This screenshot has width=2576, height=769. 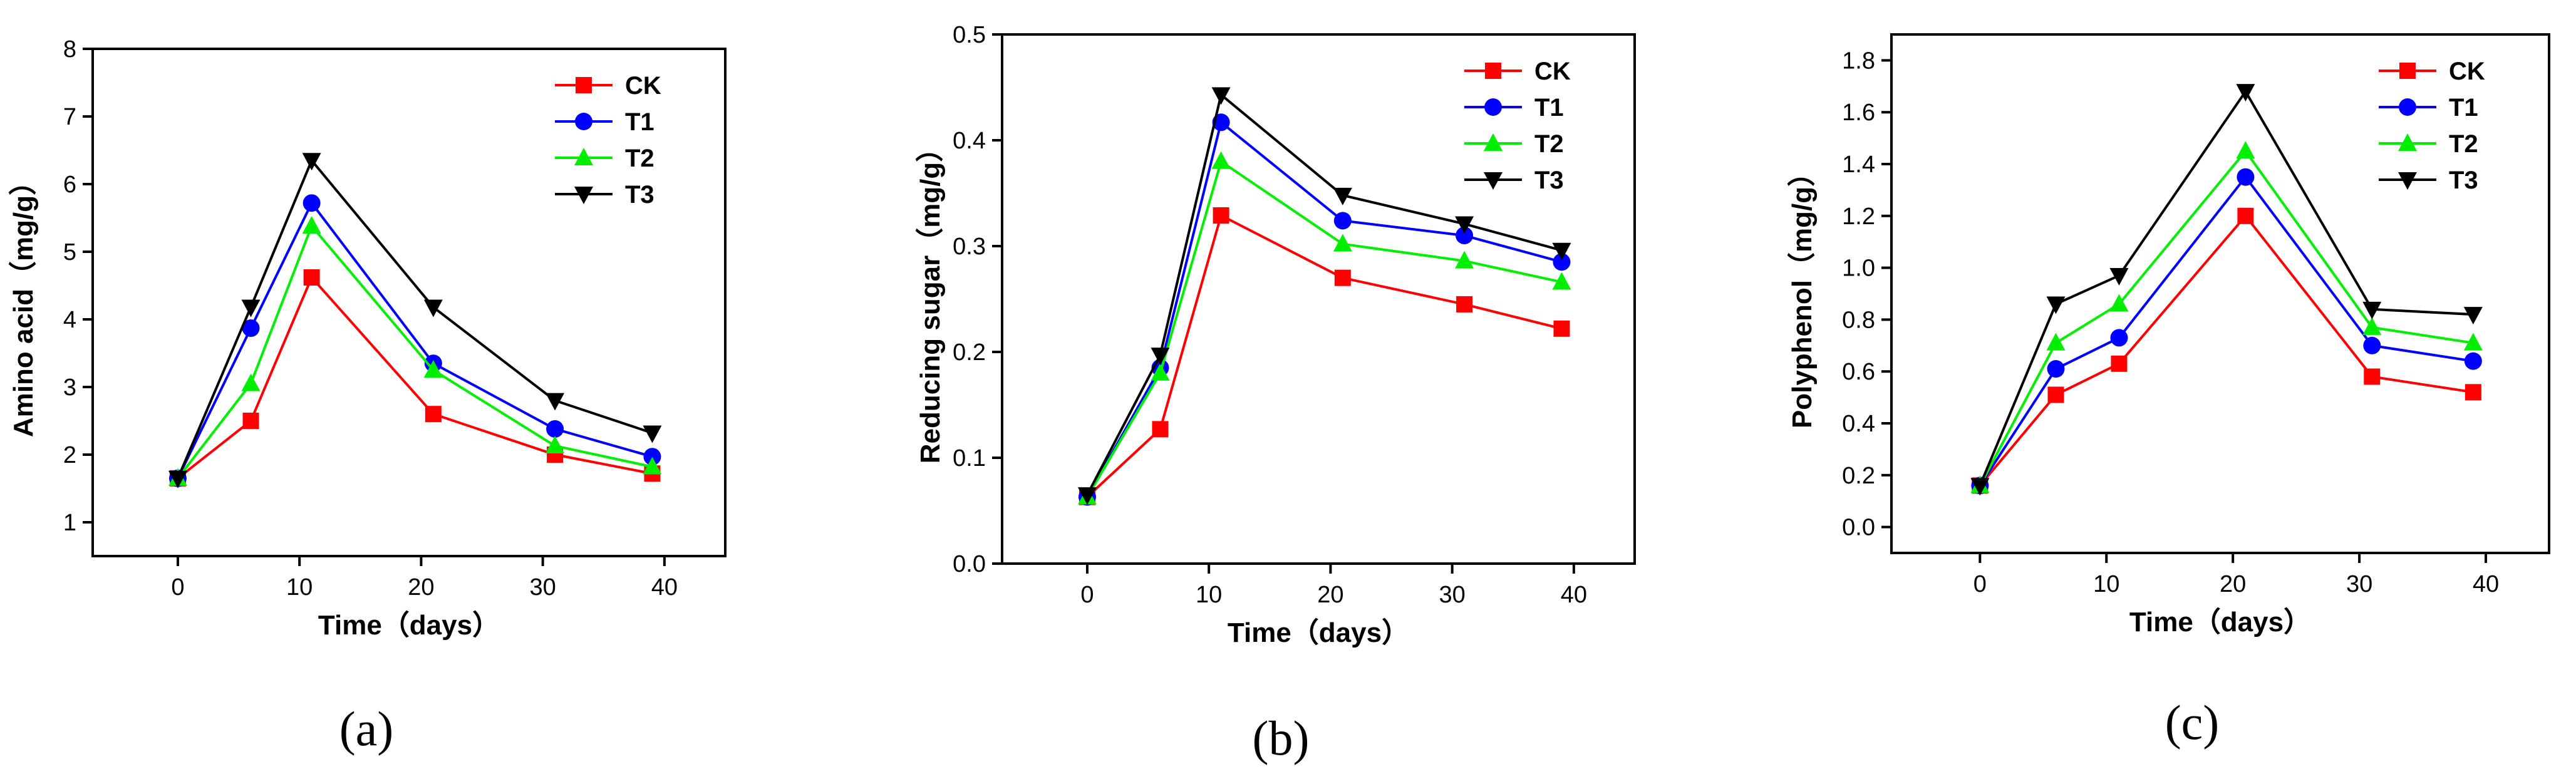 What do you see at coordinates (639, 195) in the screenshot?
I see `legend-label: T3` at bounding box center [639, 195].